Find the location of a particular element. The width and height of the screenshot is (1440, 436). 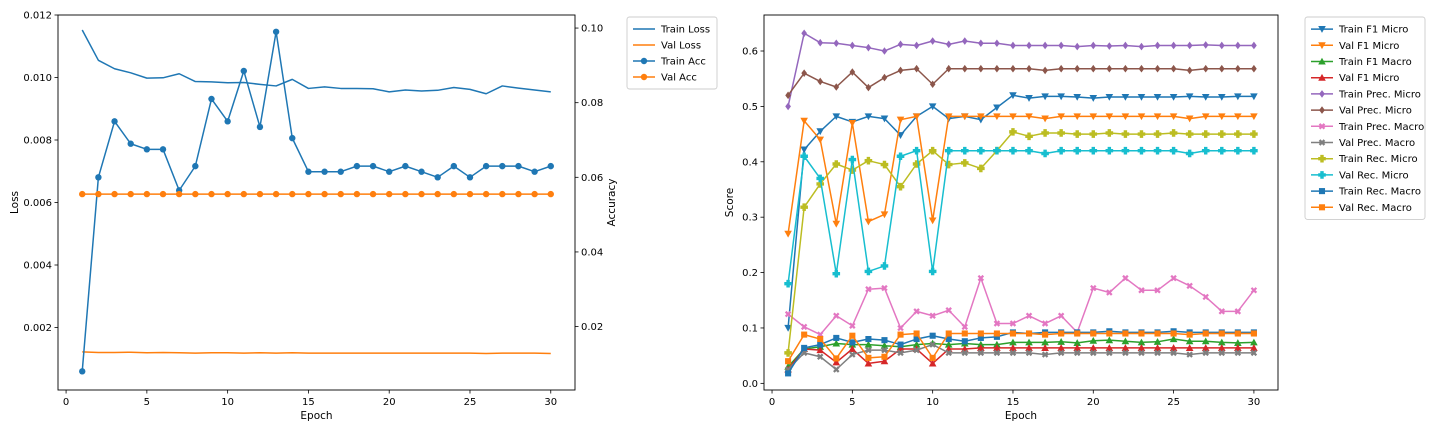

y-tick-label: 0.0 is located at coordinates (750, 384).